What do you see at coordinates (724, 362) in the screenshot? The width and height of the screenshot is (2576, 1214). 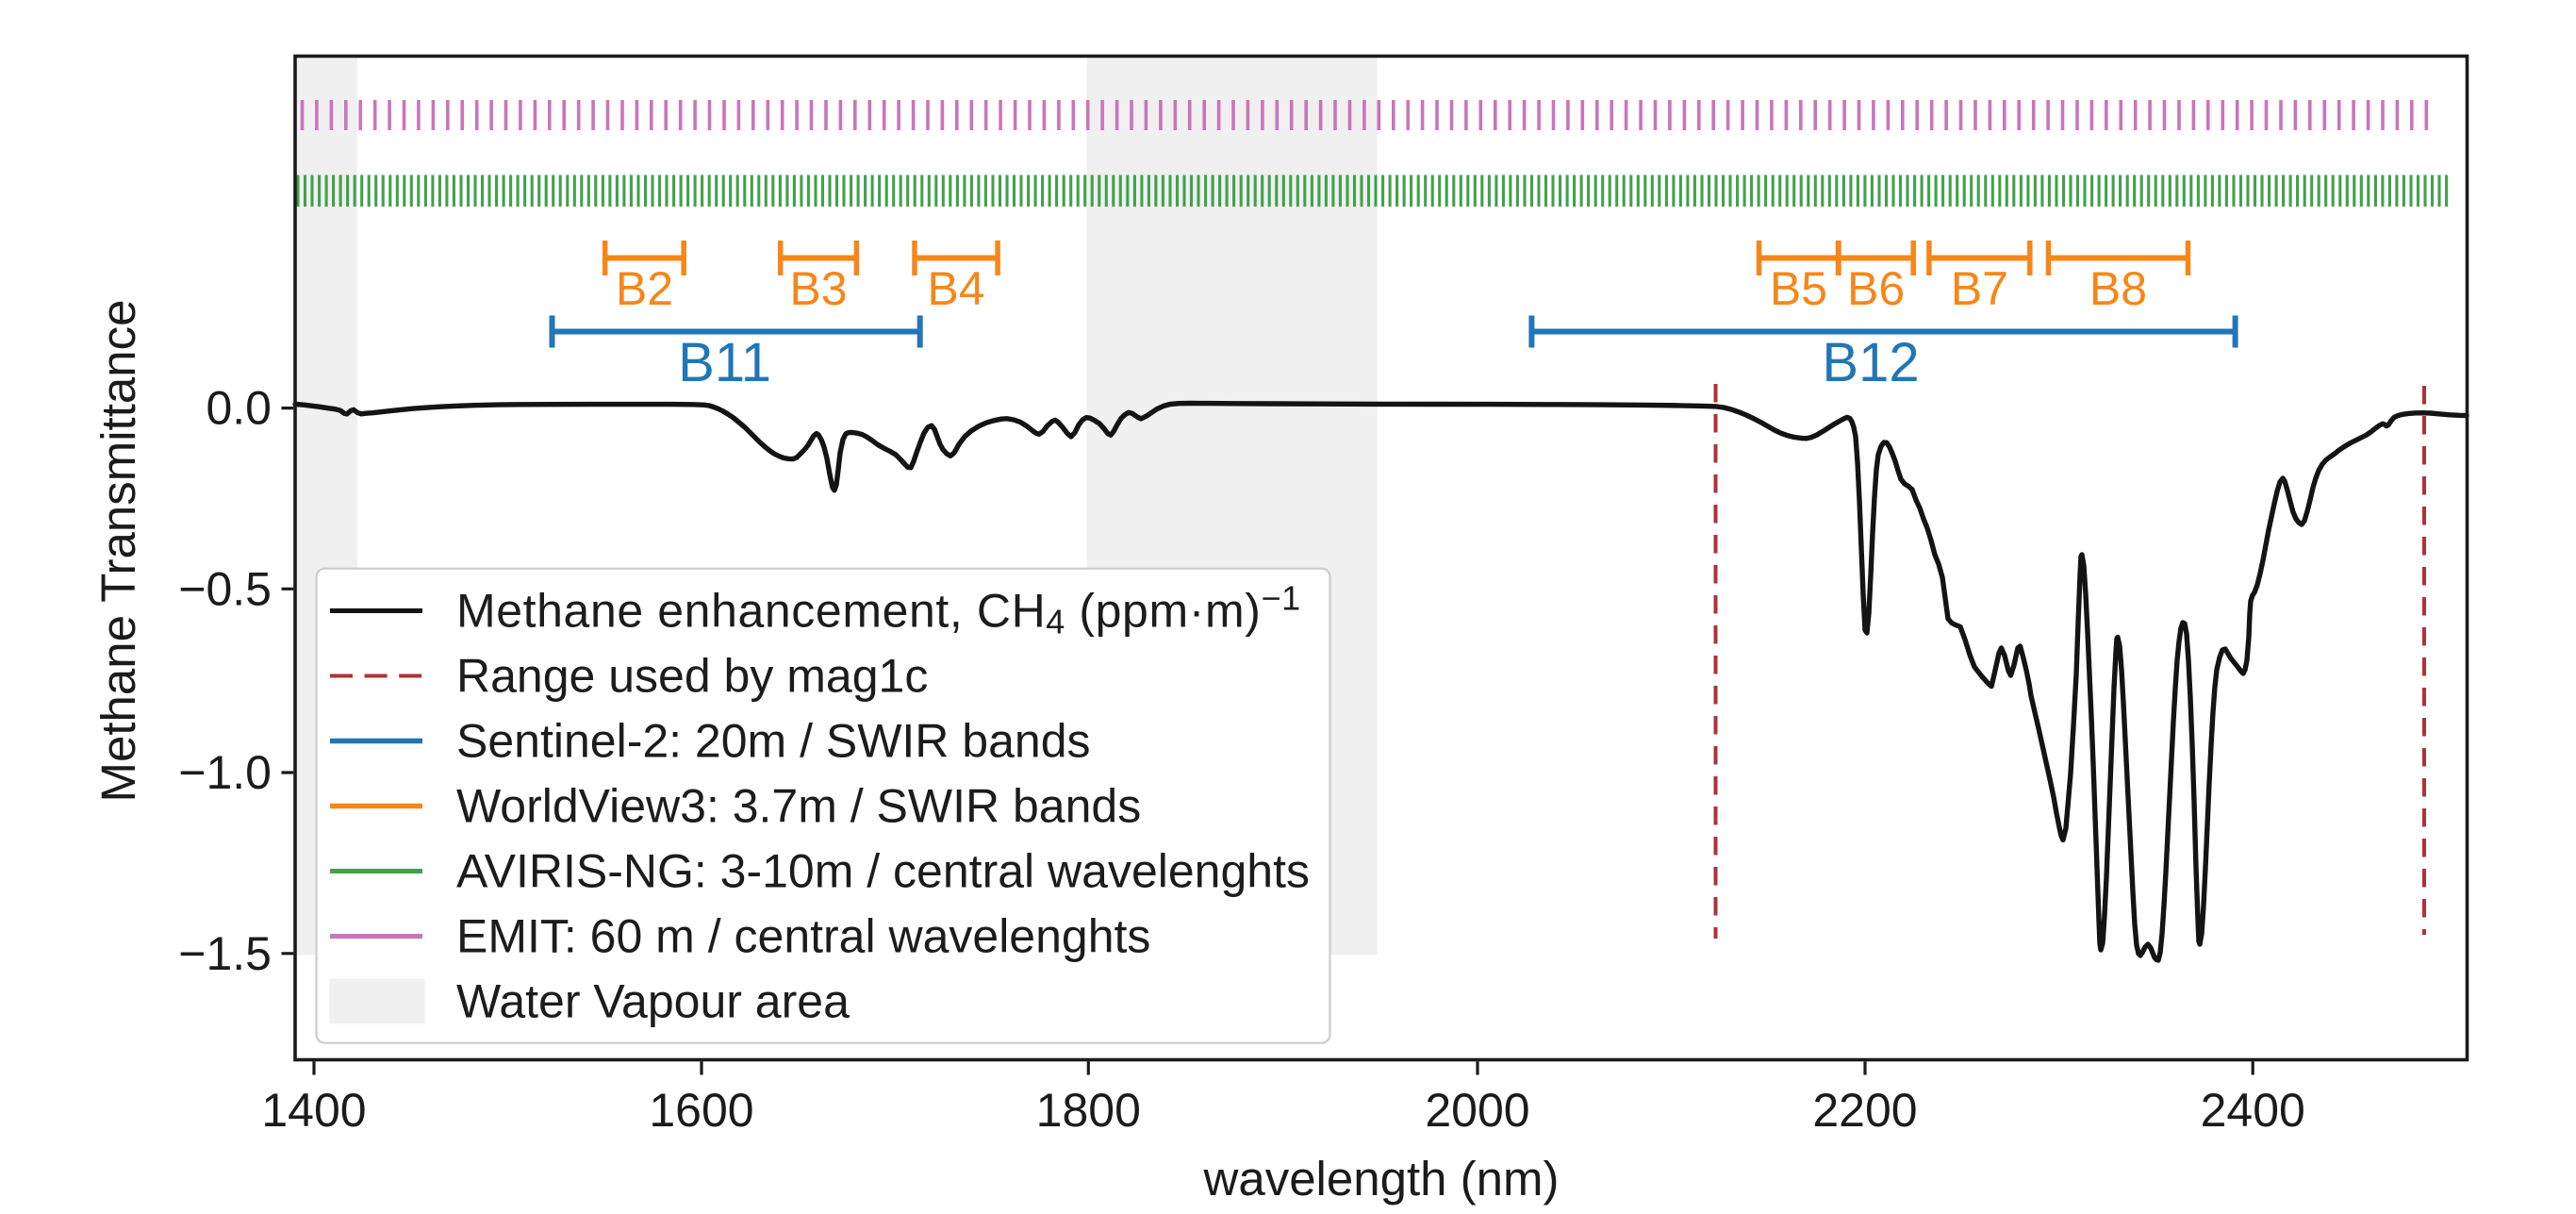 I see `svg-text: B11` at bounding box center [724, 362].